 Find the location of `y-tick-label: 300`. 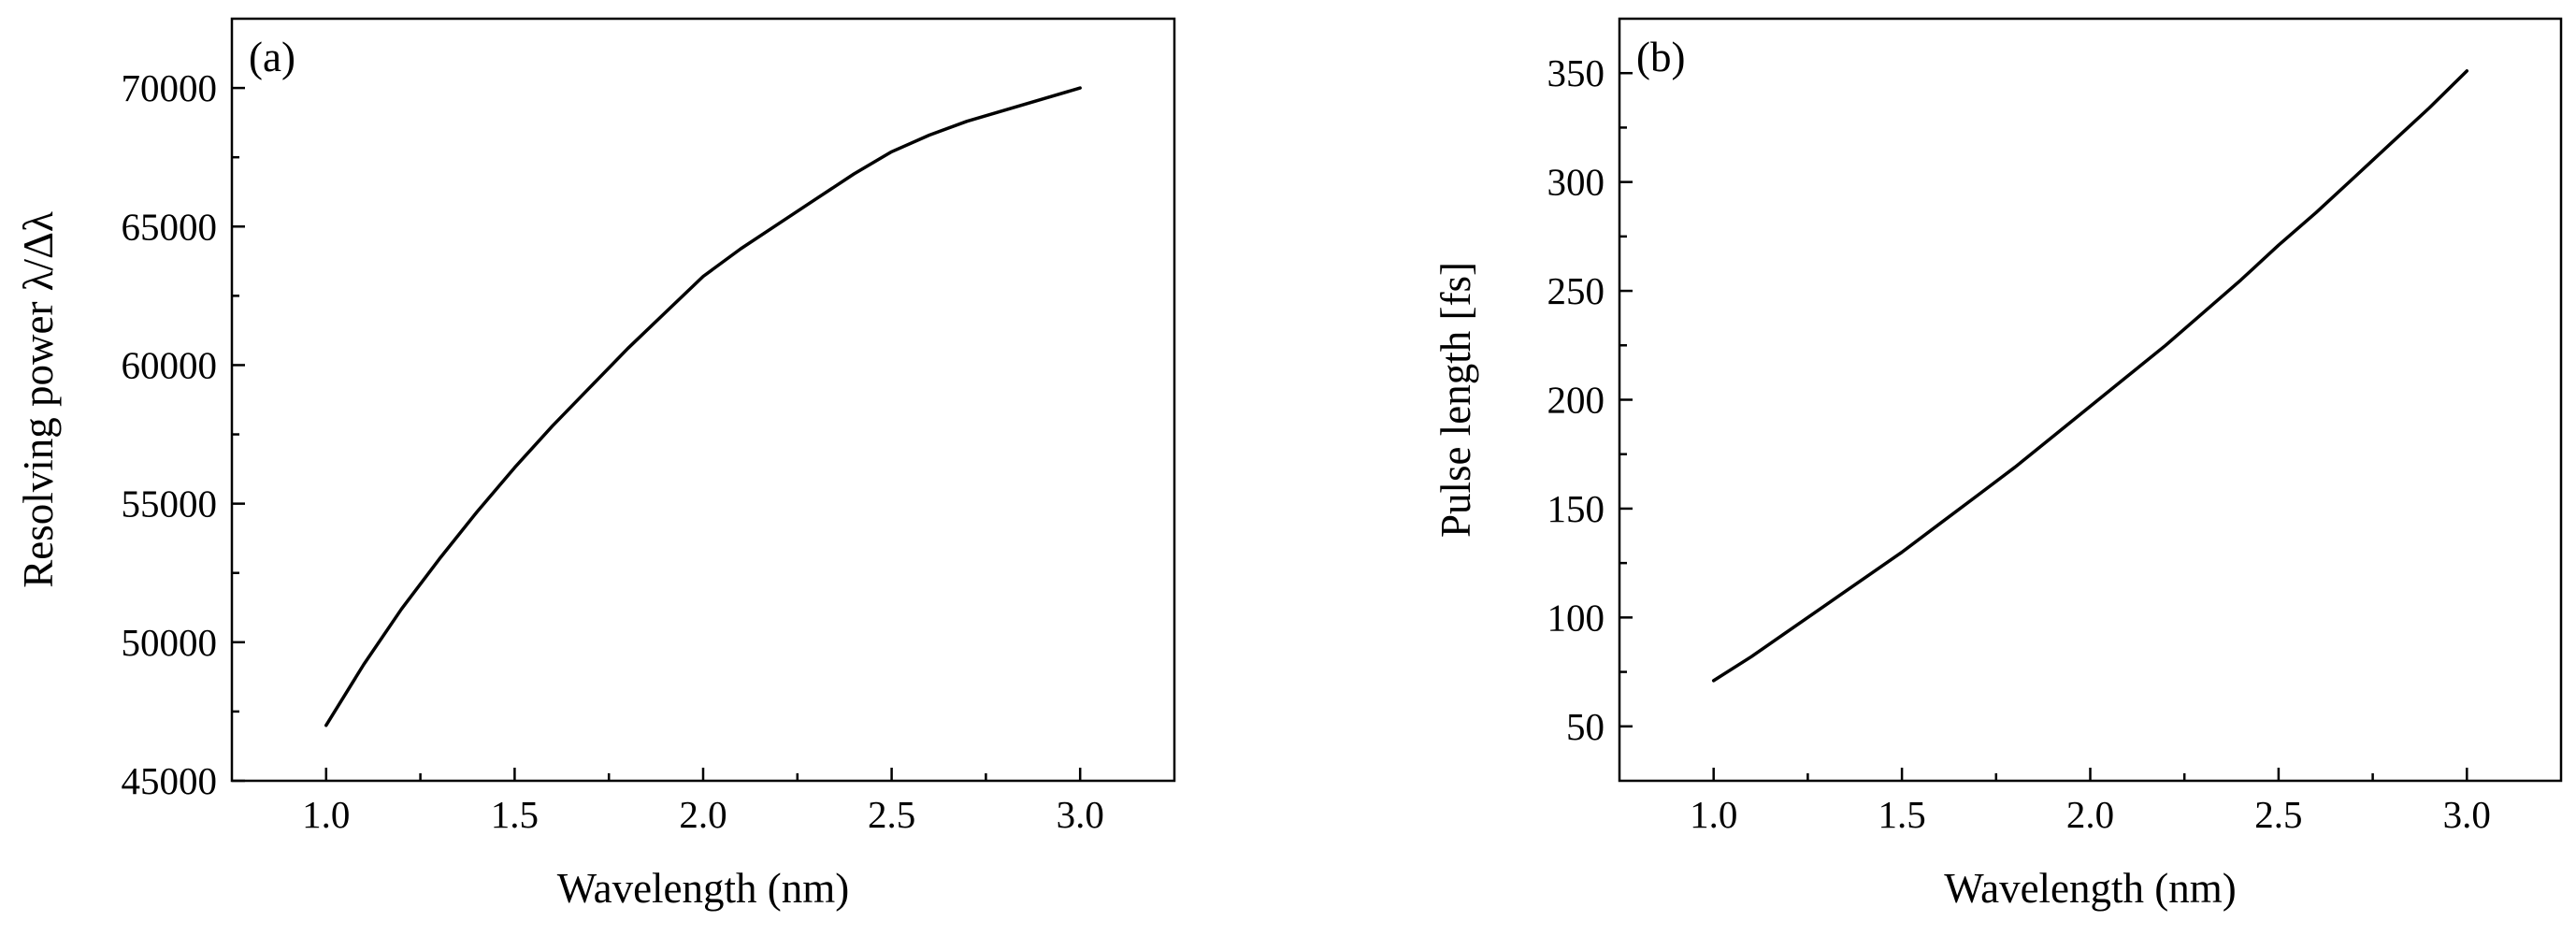

y-tick-label: 300 is located at coordinates (1576, 182).